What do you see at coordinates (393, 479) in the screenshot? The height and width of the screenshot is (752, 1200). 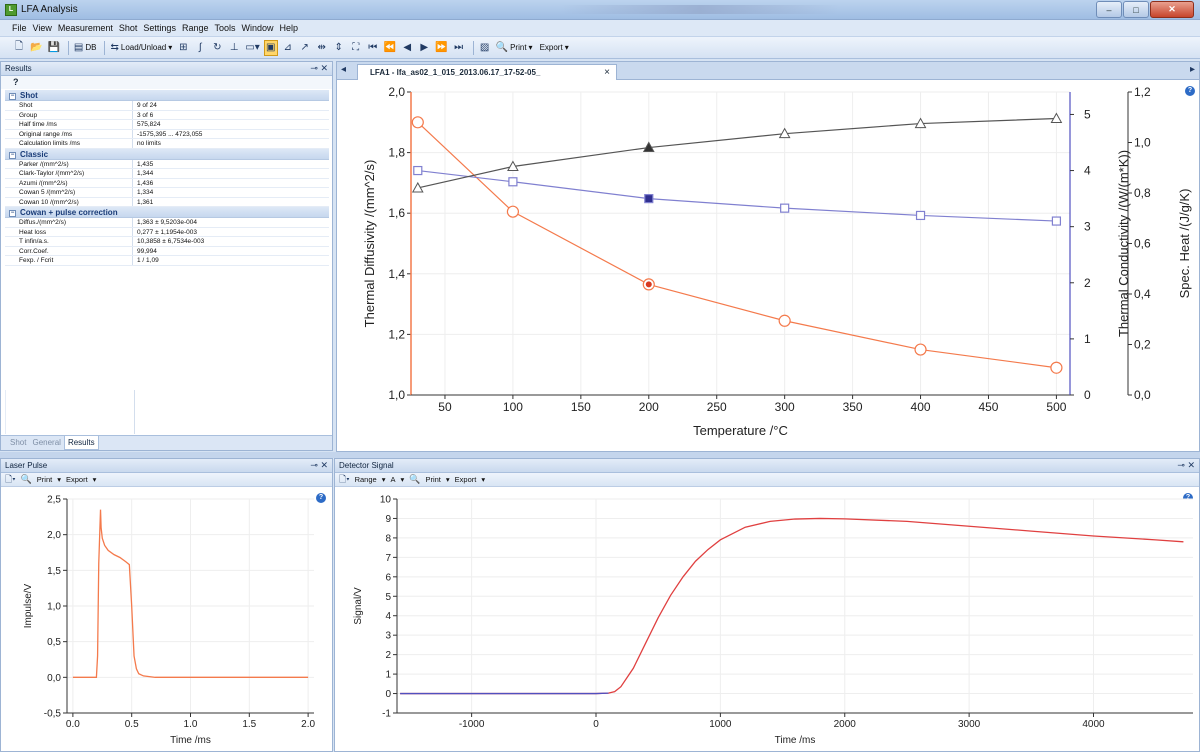 I see `text-format-button: A` at bounding box center [393, 479].